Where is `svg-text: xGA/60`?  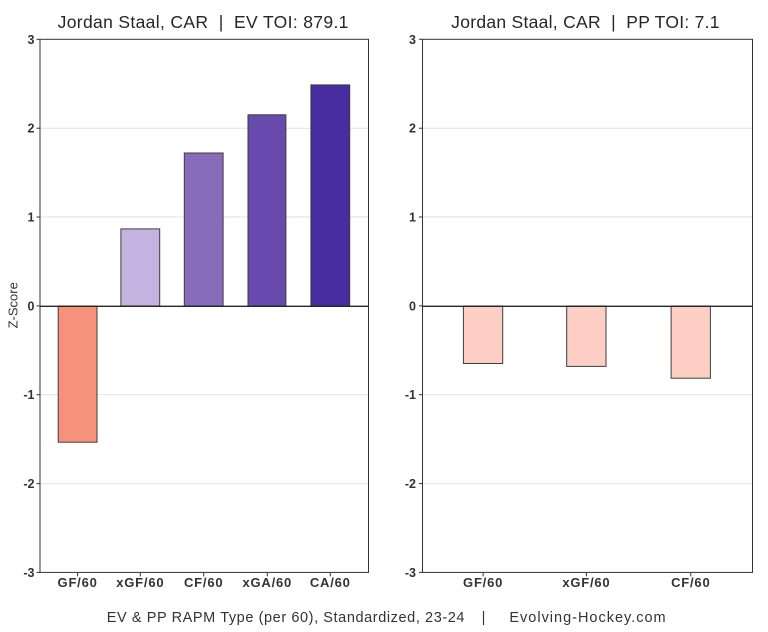
svg-text: xGA/60 is located at coordinates (267, 582).